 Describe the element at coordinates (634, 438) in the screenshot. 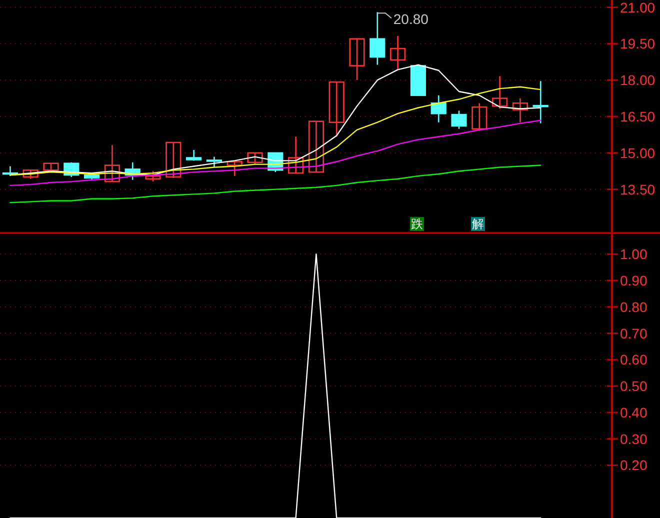

I see `y-tick-label: 0.30` at that location.